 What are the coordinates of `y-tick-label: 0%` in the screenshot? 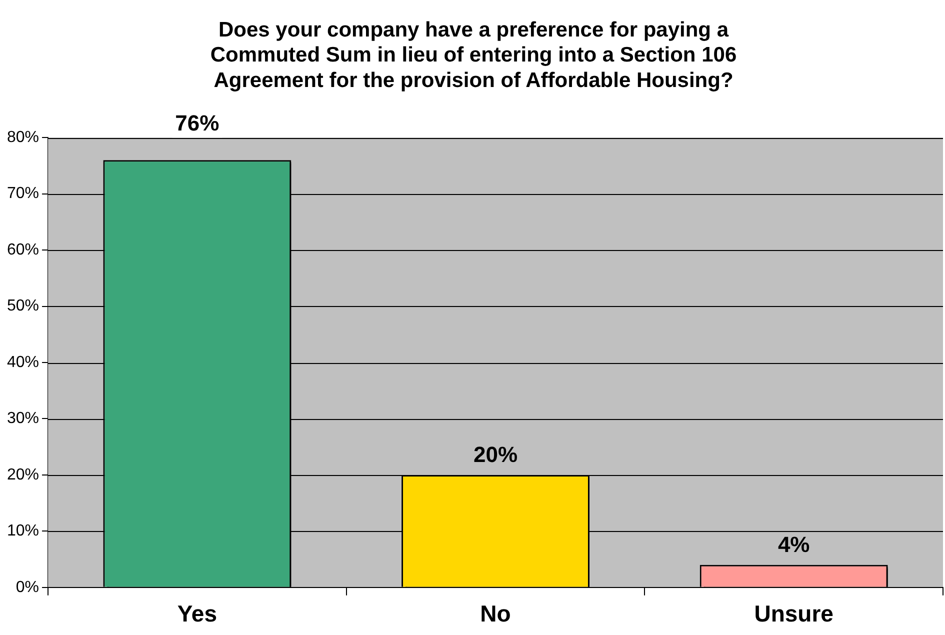 It's located at (28, 587).